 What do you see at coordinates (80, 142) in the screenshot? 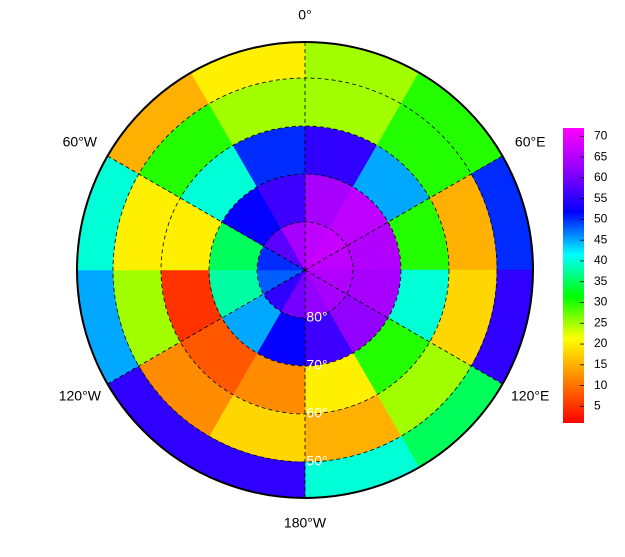
I see `lon-label: 60°W` at bounding box center [80, 142].